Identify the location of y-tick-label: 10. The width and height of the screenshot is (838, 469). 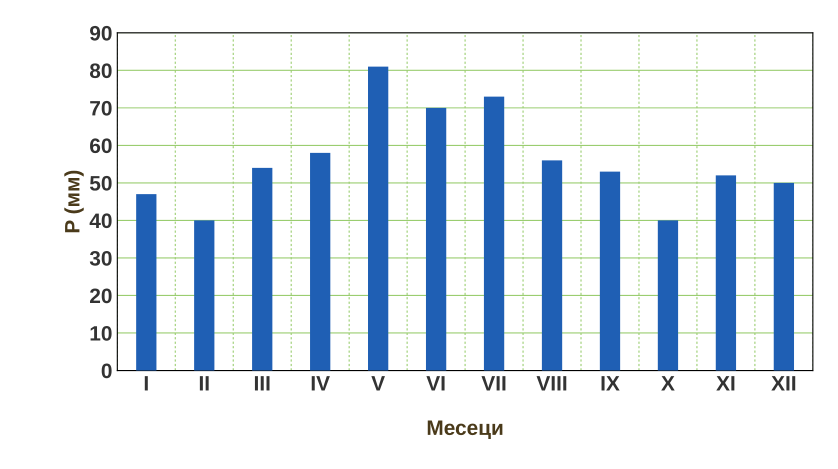
(101, 333).